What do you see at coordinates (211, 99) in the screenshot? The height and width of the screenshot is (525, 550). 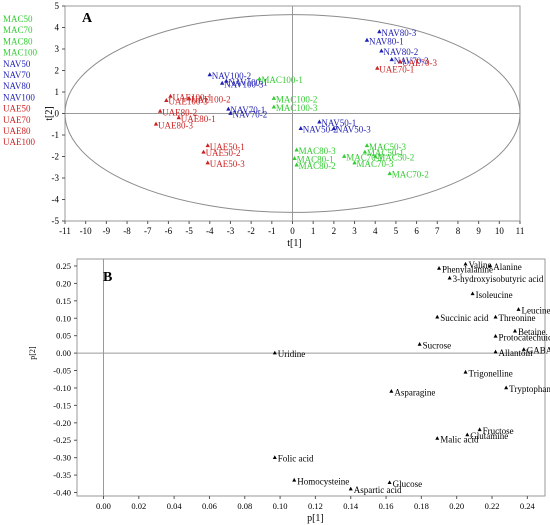 I see `score-point-label: UAE100-2` at bounding box center [211, 99].